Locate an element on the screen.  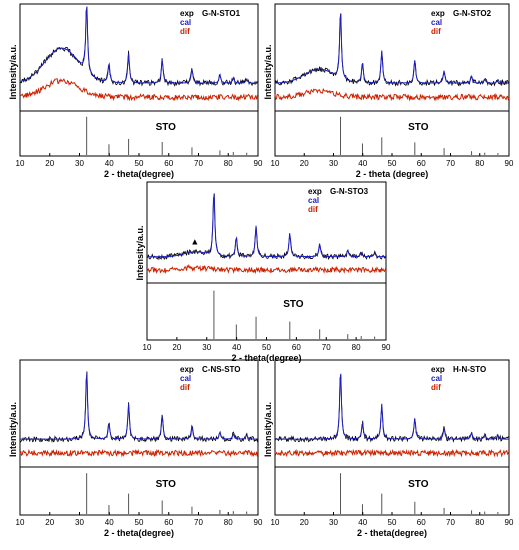
impurity-marker: ▲ is located at coordinates (194, 242).